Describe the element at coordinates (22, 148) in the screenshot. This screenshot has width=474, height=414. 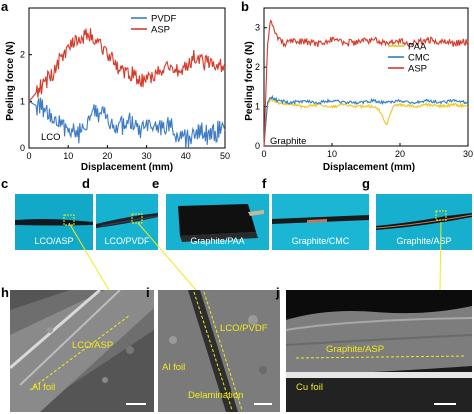
I see `chart-a-y-tick-label: 0` at that location.